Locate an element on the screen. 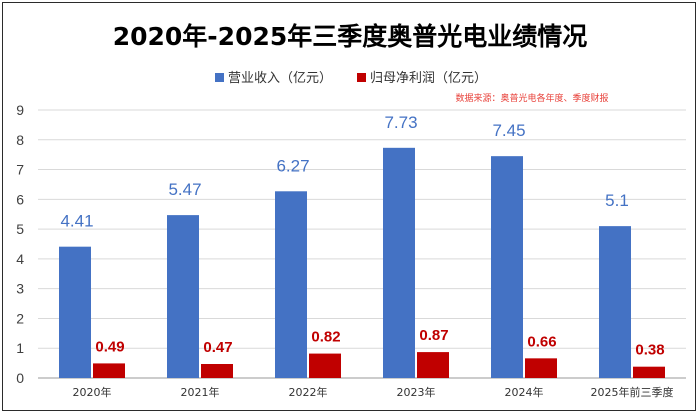  data-label: 0.87 is located at coordinates (433, 335).